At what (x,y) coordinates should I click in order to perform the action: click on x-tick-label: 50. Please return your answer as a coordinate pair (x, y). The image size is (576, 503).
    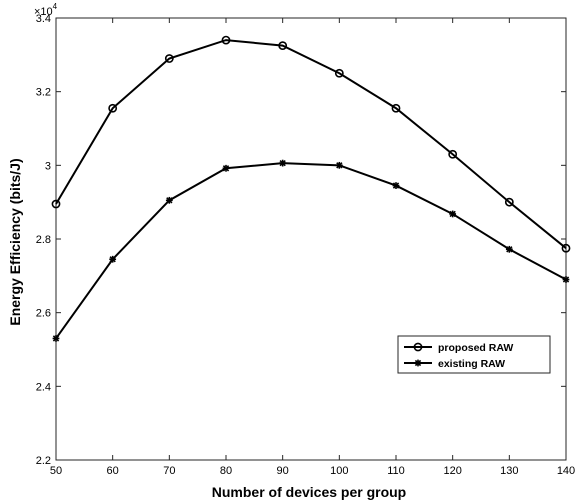
    Looking at the image, I should click on (56, 471).